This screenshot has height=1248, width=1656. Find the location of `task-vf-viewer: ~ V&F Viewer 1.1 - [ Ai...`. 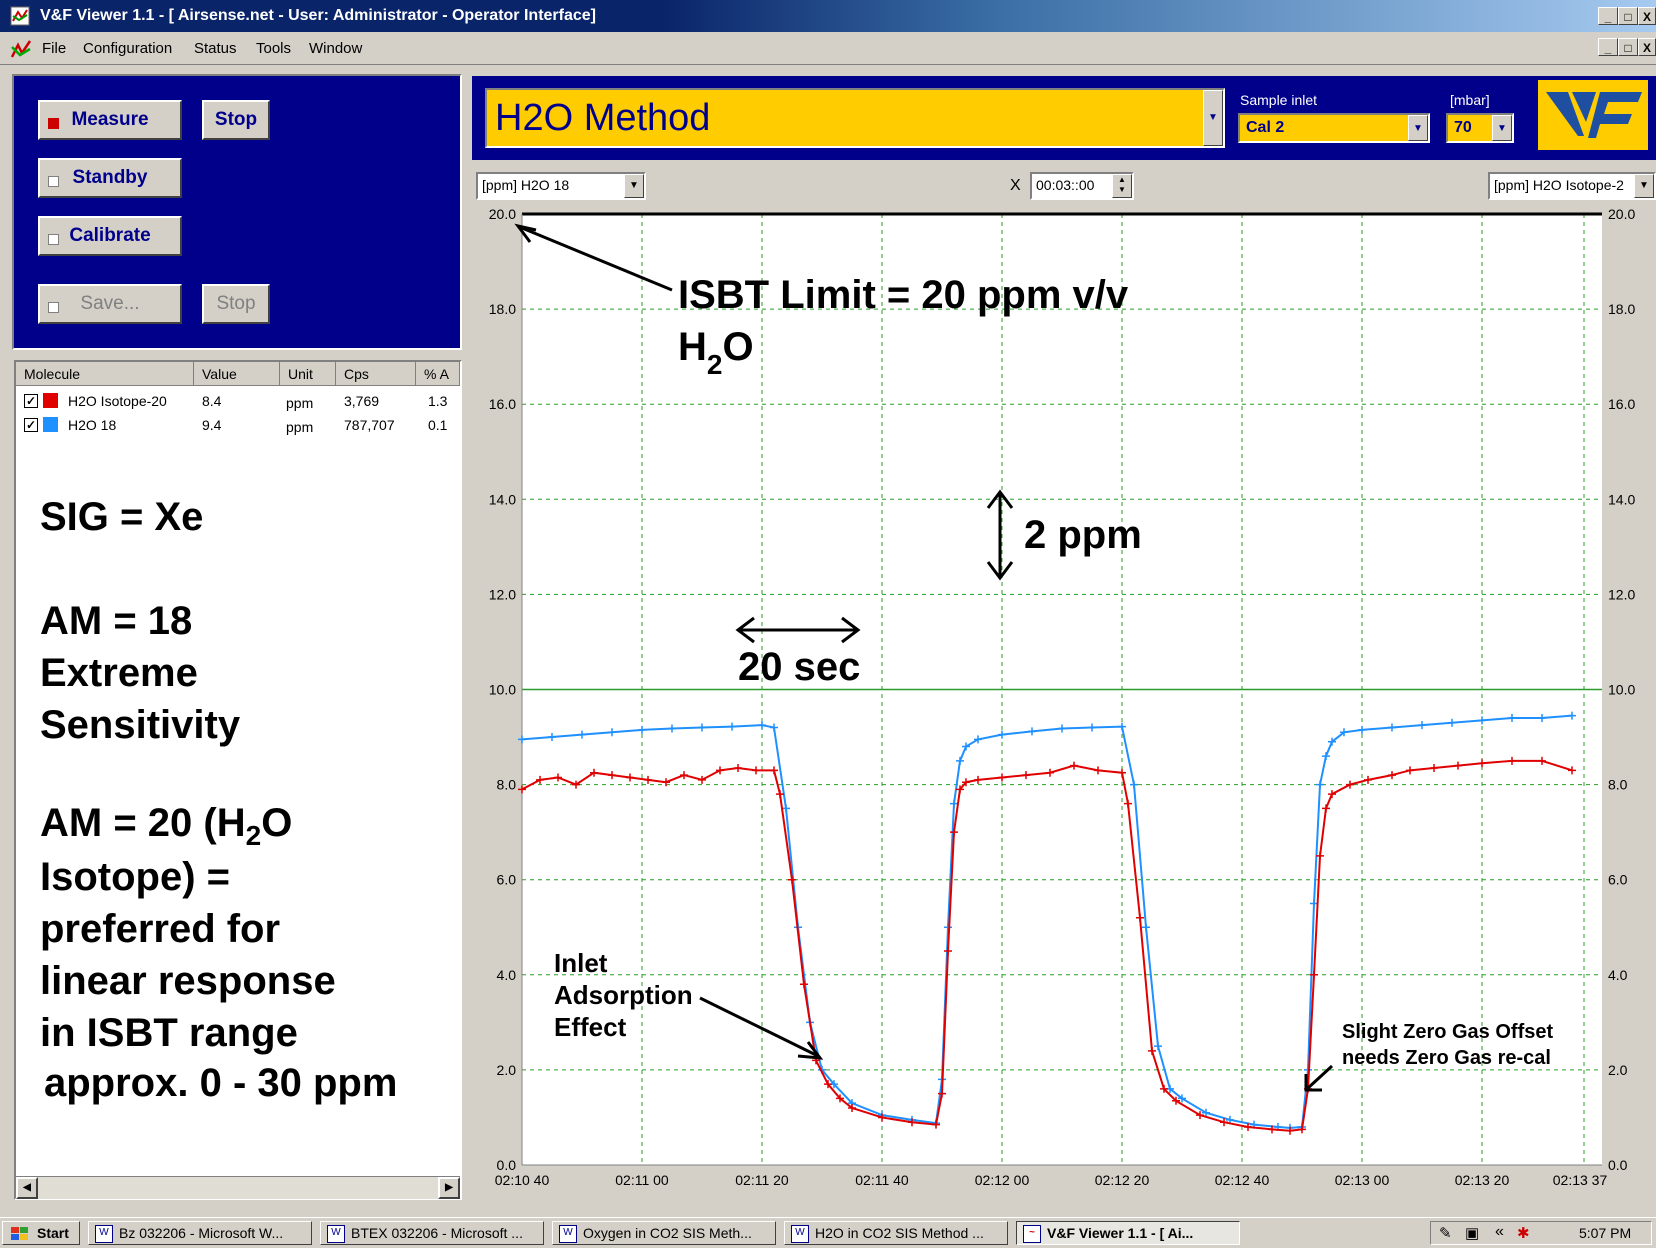

task-vf-viewer: ~ V&F Viewer 1.1 - [ Ai... is located at coordinates (1128, 1233).